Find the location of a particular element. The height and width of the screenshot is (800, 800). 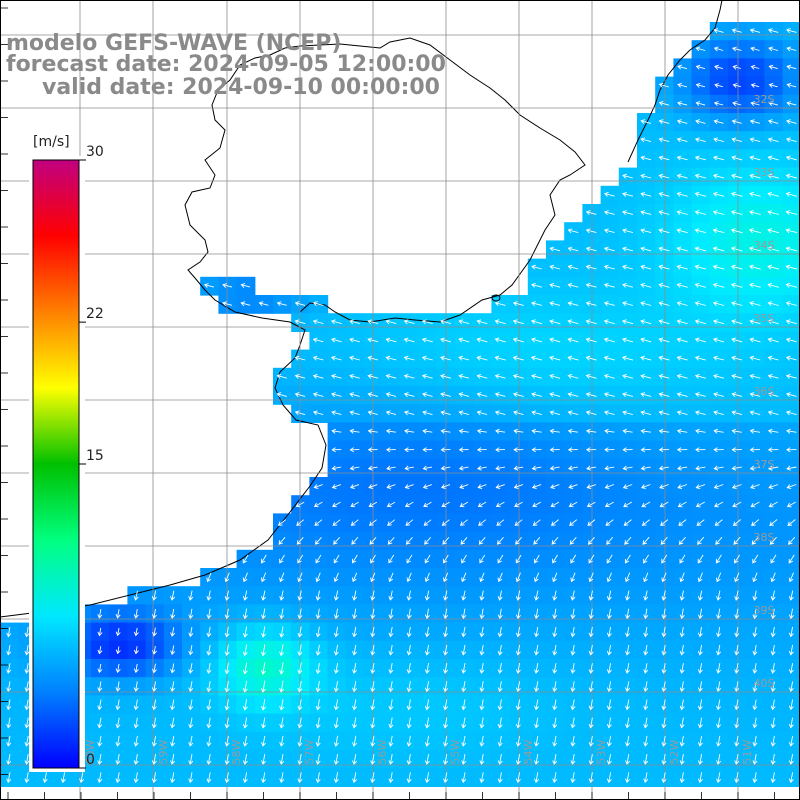

lon-label: 56W is located at coordinates (382, 751).